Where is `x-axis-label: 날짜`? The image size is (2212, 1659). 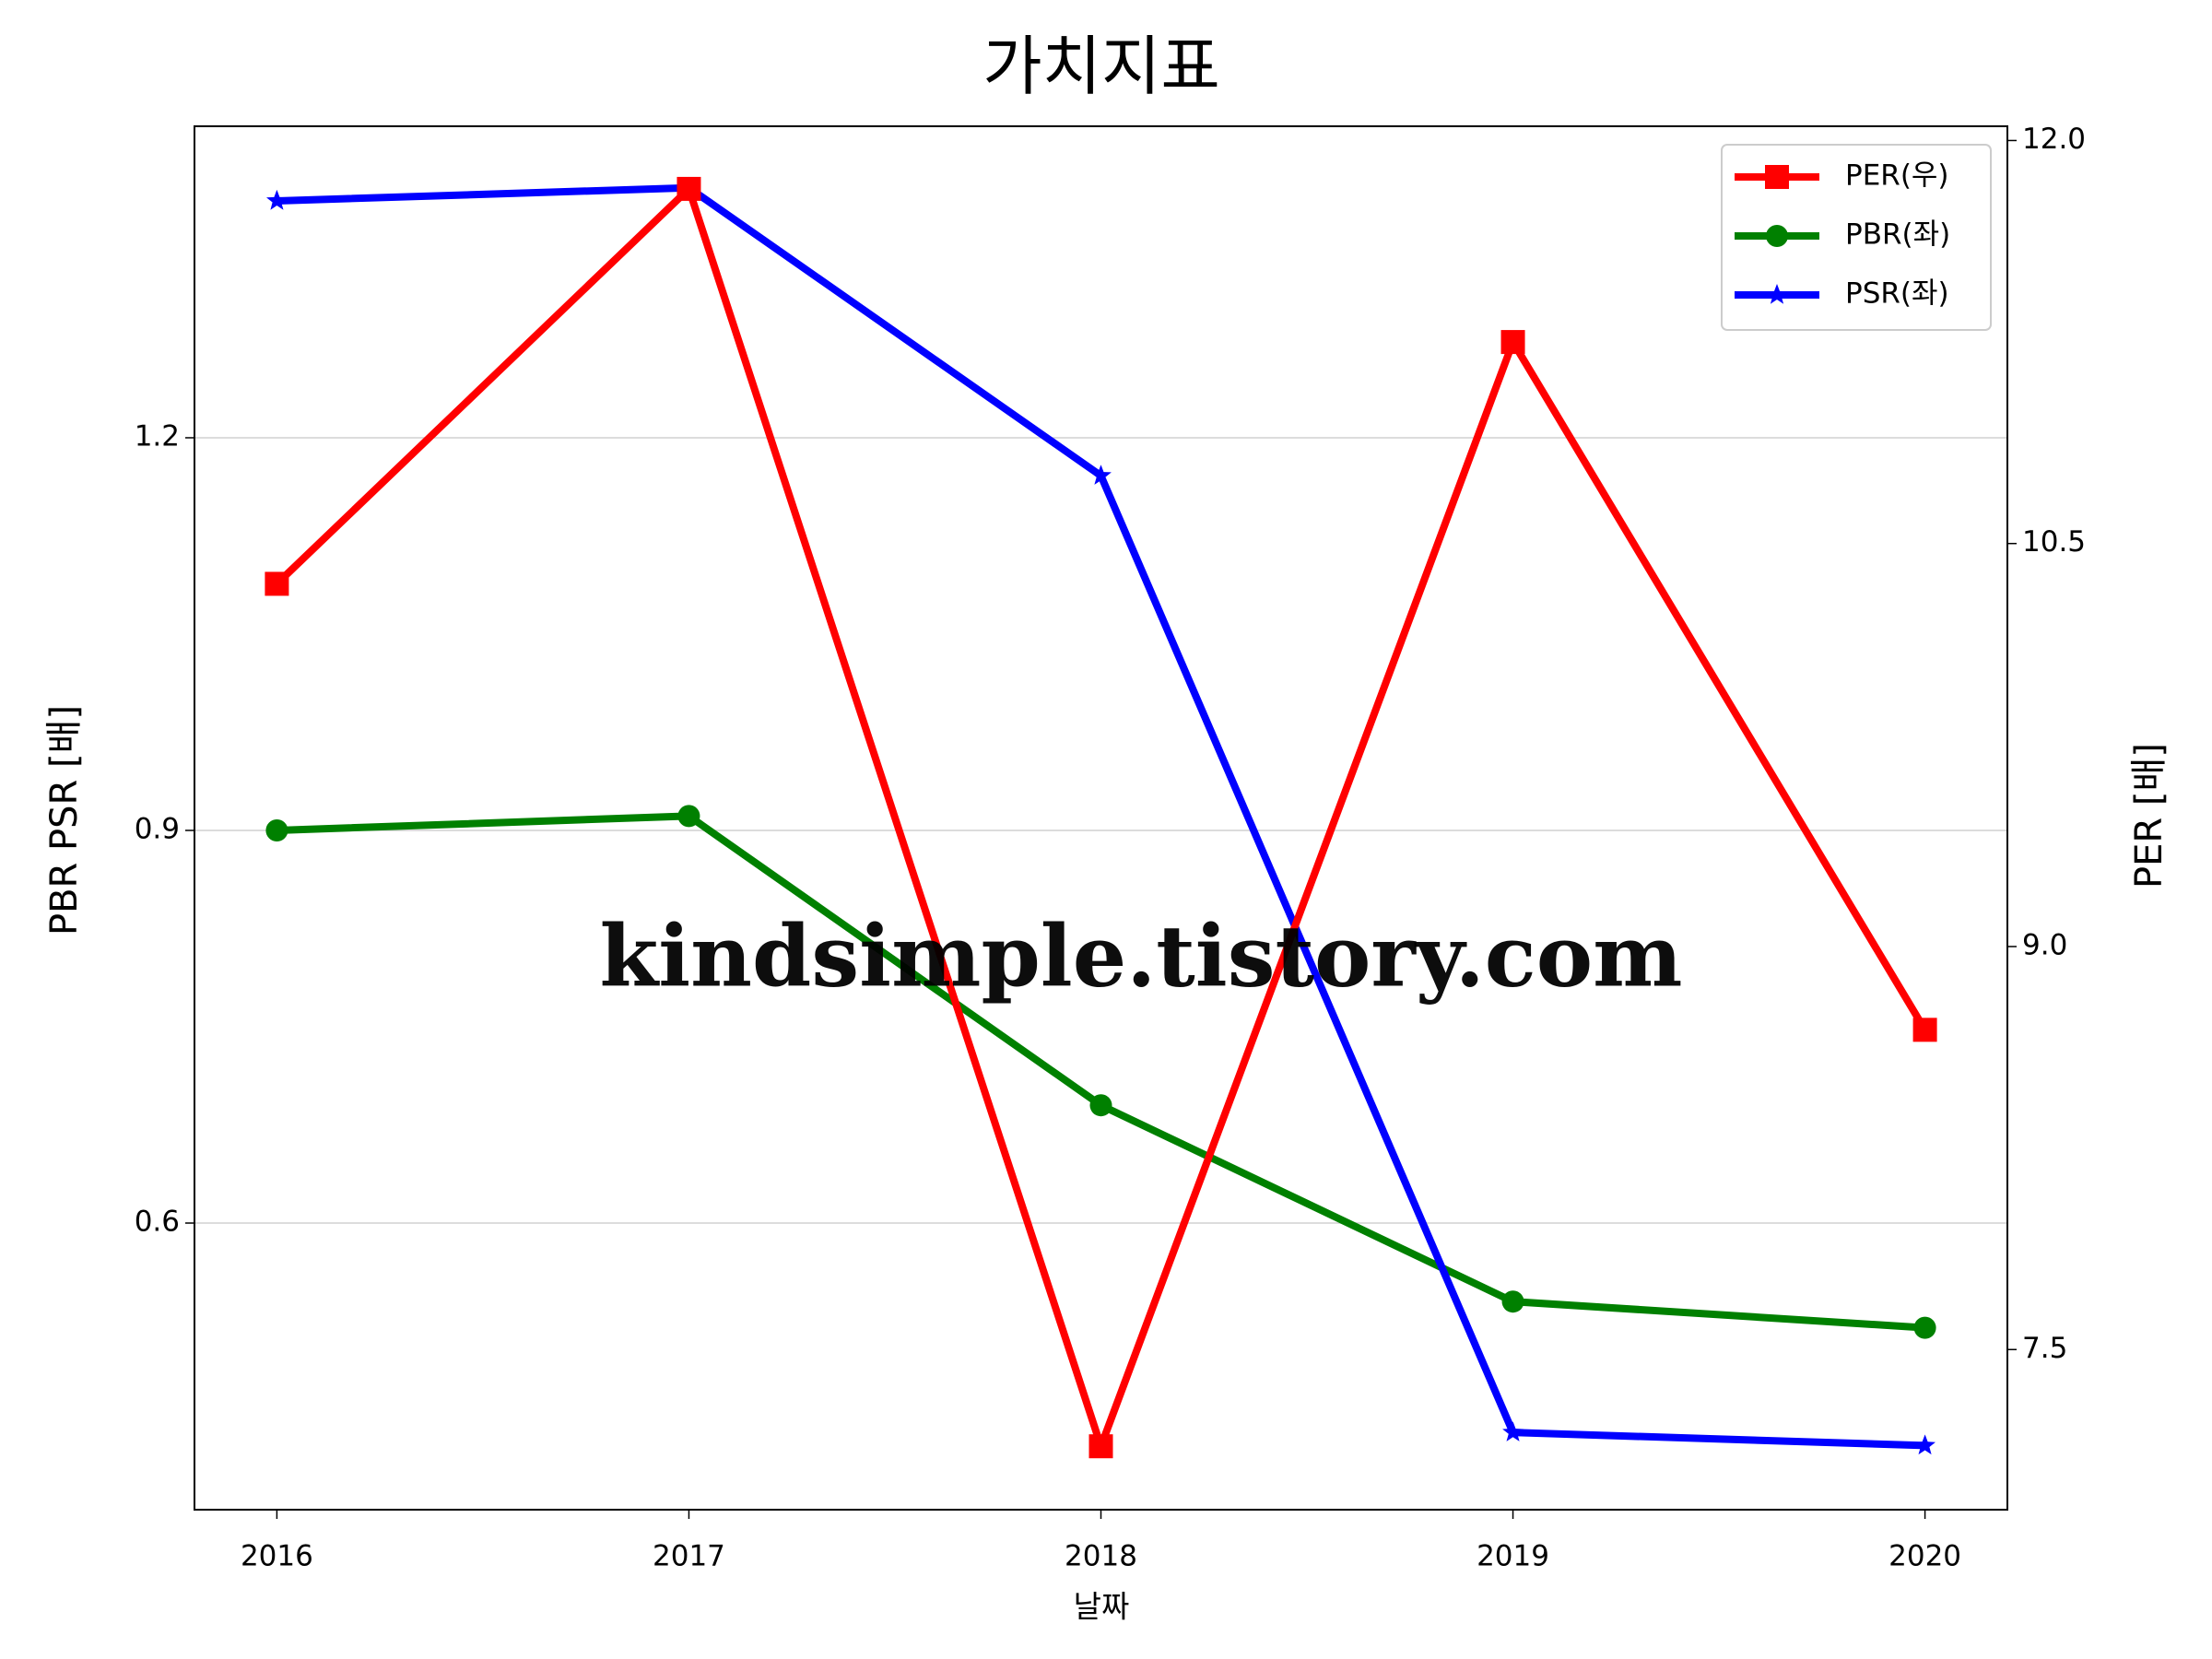
x-axis-label: 날짜 is located at coordinates (1102, 1607).